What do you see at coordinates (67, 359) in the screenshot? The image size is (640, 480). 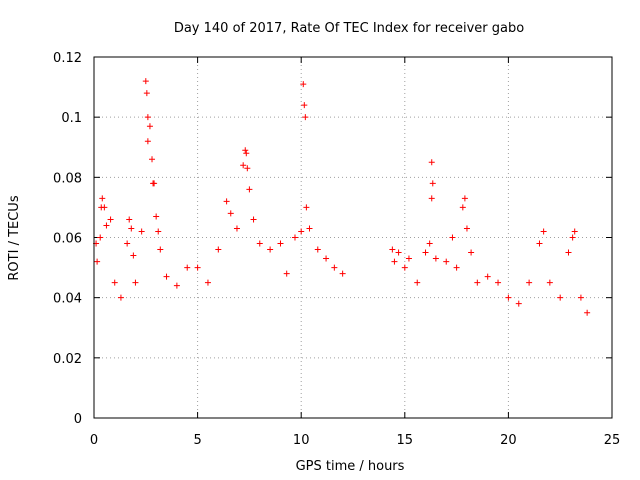 I see `y-tick-label: 0.02` at bounding box center [67, 359].